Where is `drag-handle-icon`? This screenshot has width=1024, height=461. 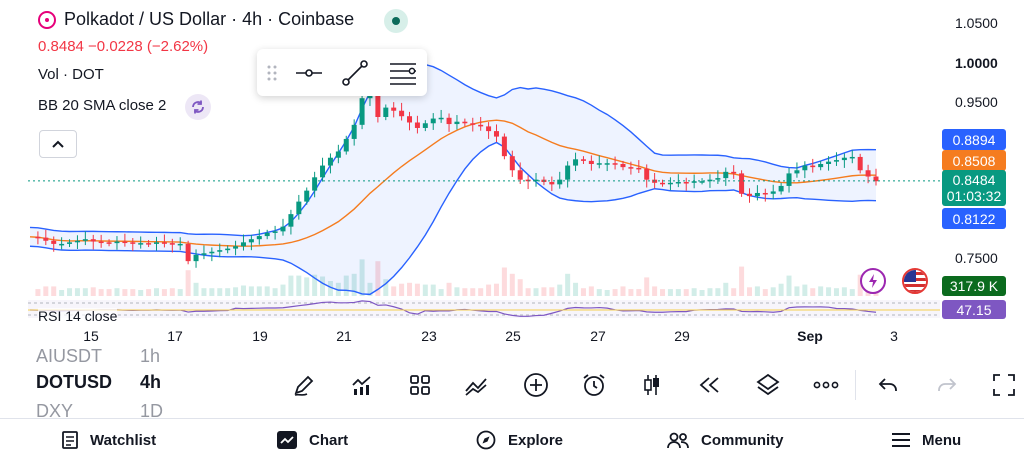 drag-handle-icon is located at coordinates (272, 72).